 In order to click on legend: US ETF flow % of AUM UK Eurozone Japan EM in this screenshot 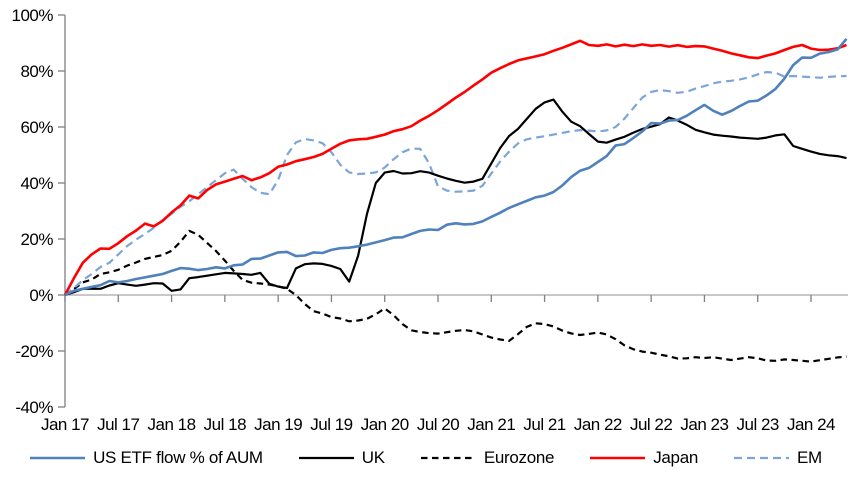, I will do `click(426, 458)`.